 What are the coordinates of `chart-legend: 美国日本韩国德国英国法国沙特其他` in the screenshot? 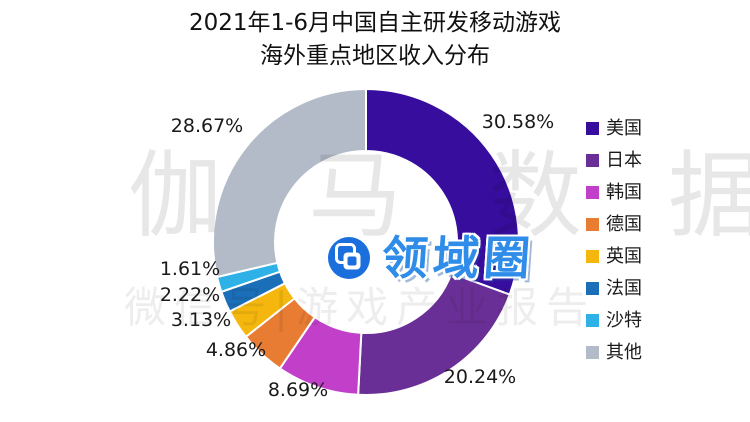 It's located at (614, 240).